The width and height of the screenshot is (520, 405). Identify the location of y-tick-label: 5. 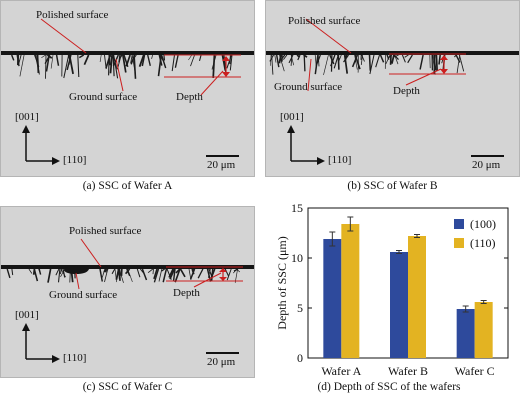
(300, 308).